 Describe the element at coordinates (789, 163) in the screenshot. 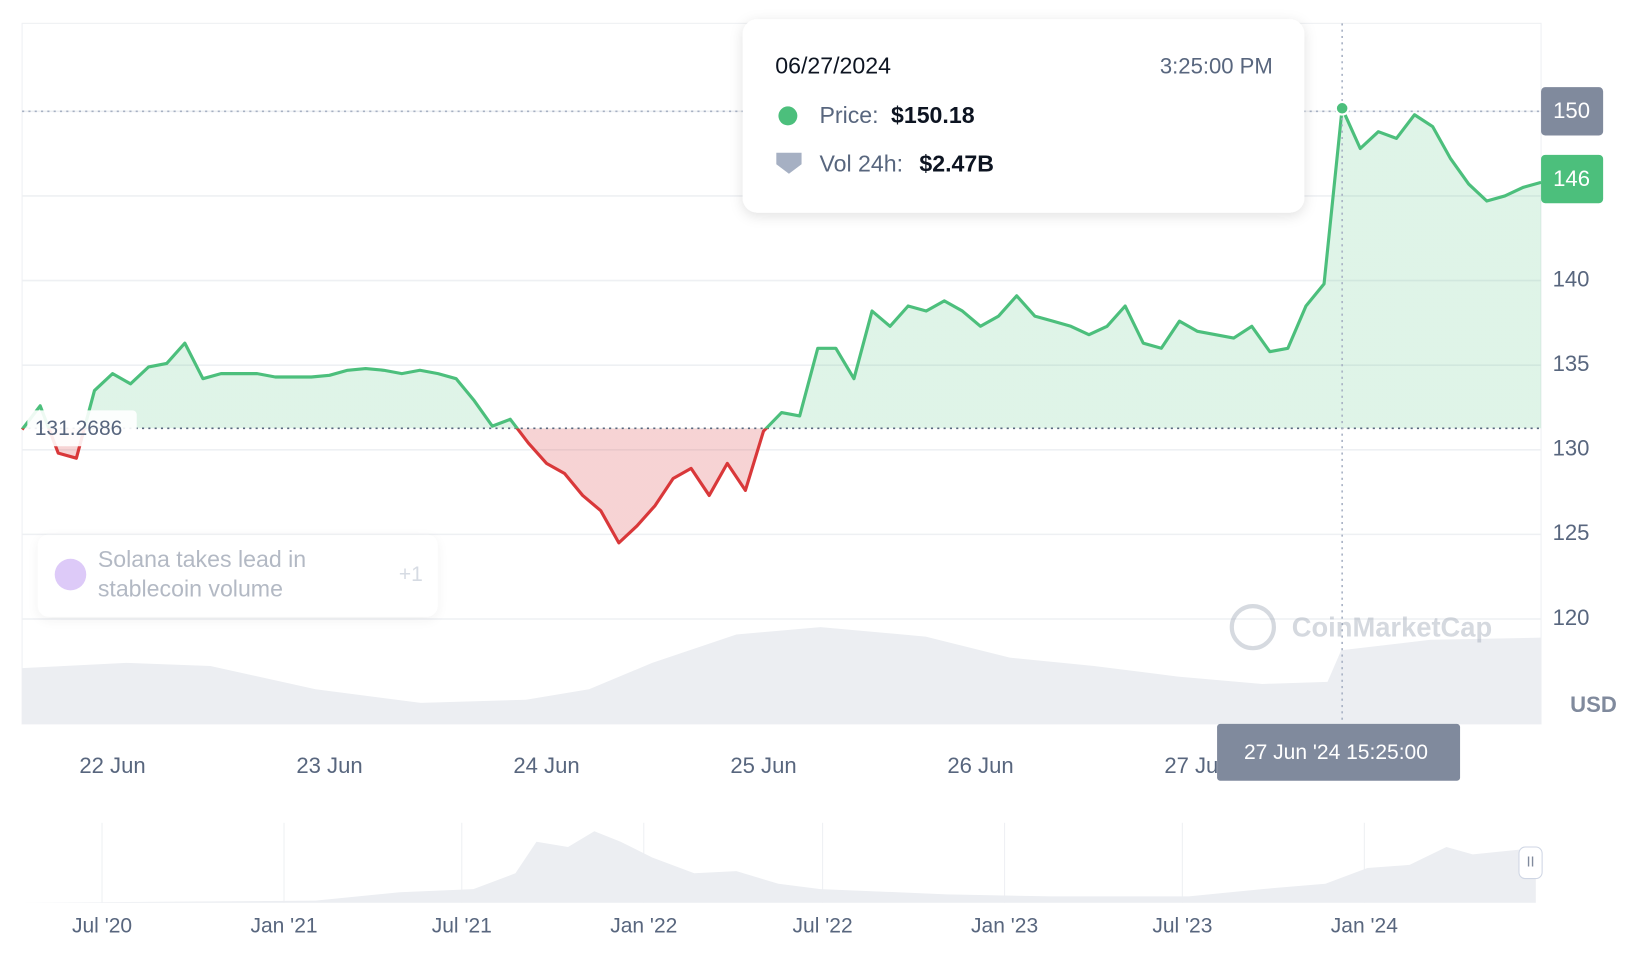

I see `tooltip-volume-icon` at that location.